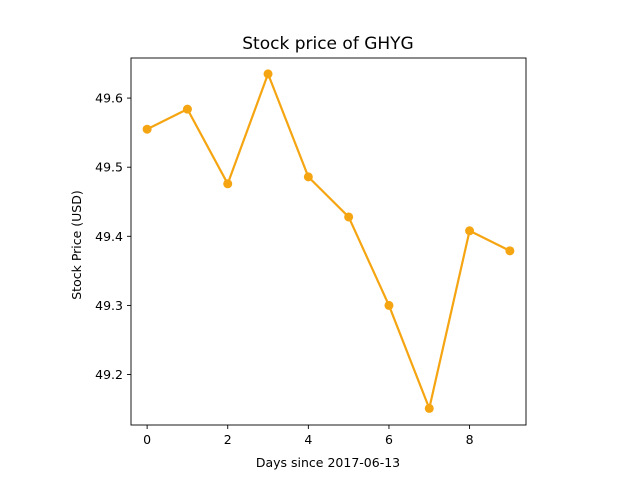 The image size is (640, 480). What do you see at coordinates (327, 44) in the screenshot?
I see `chart-title: Stock price of GHYG` at bounding box center [327, 44].